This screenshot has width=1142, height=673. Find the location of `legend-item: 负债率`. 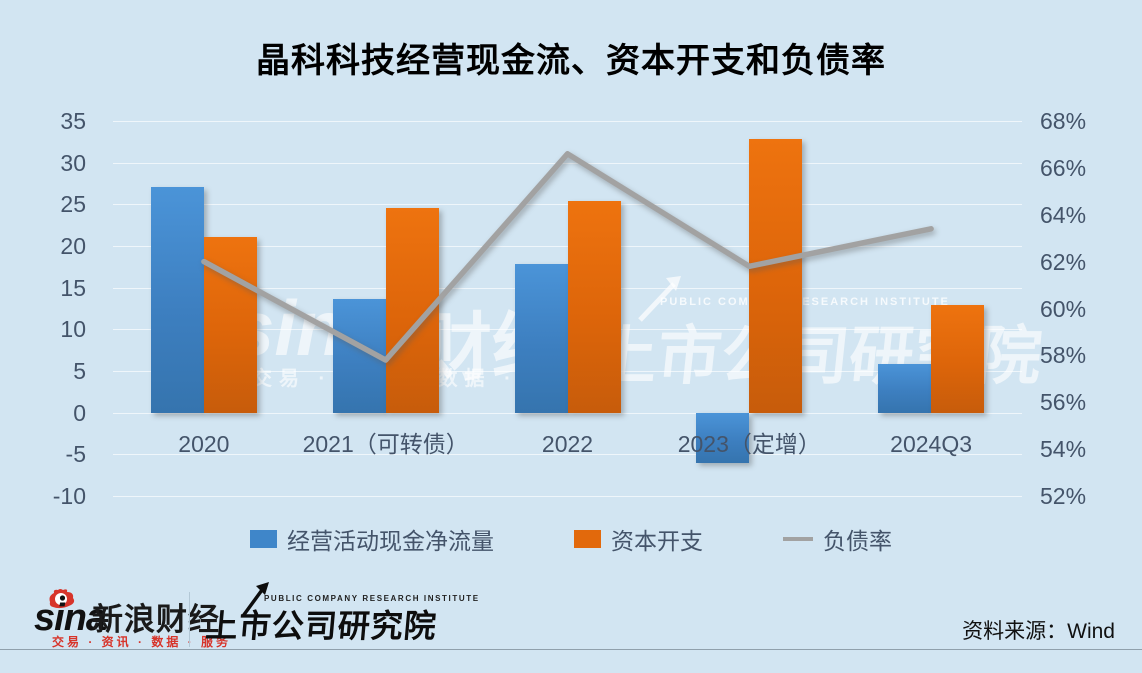

legend-item: 负债率 is located at coordinates (837, 539).